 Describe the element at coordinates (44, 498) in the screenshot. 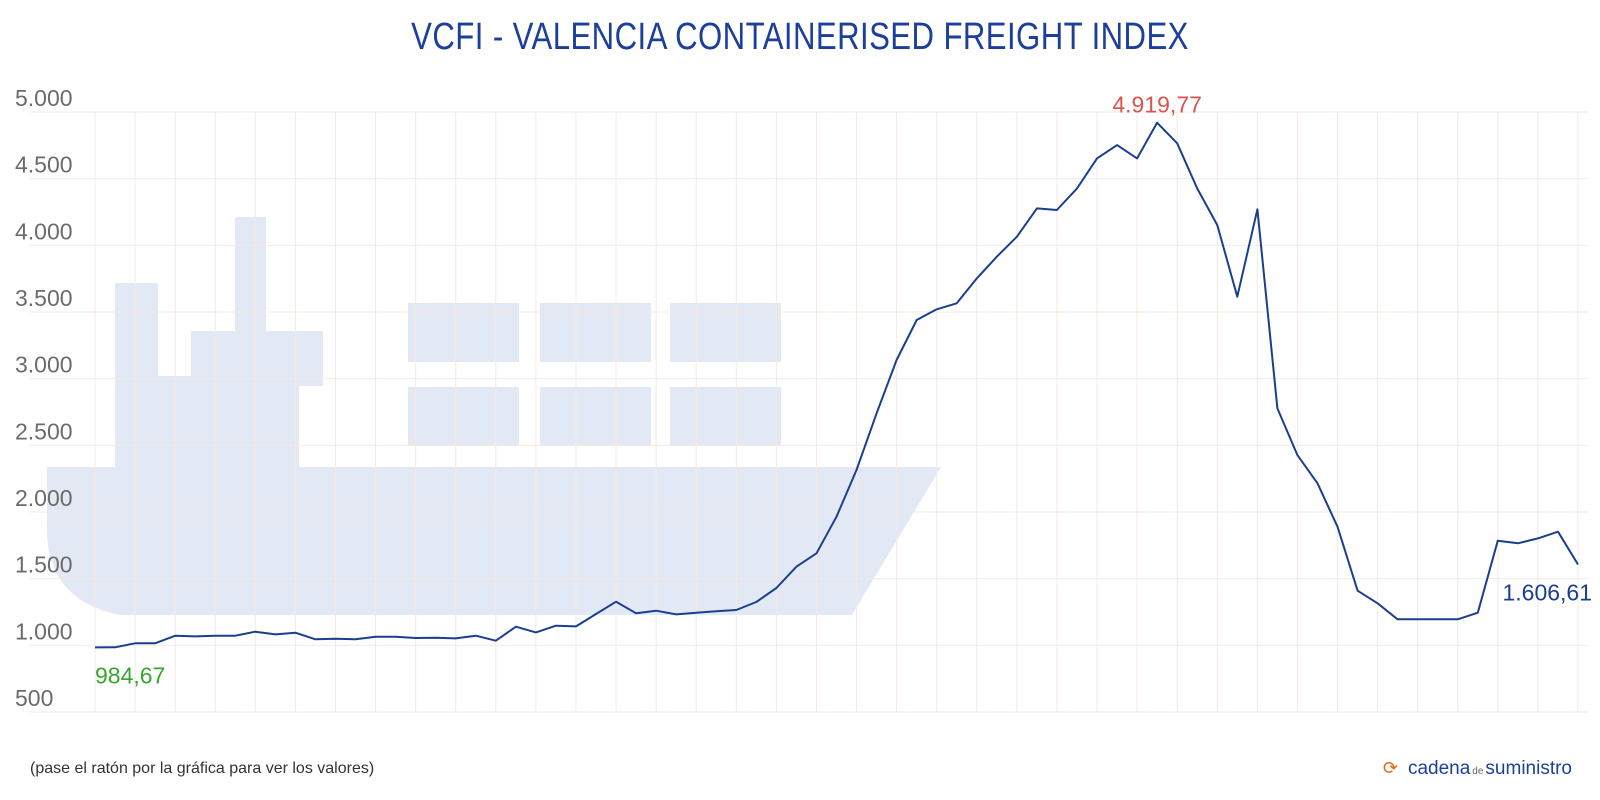

I see `y-tick-label: 2.000` at that location.